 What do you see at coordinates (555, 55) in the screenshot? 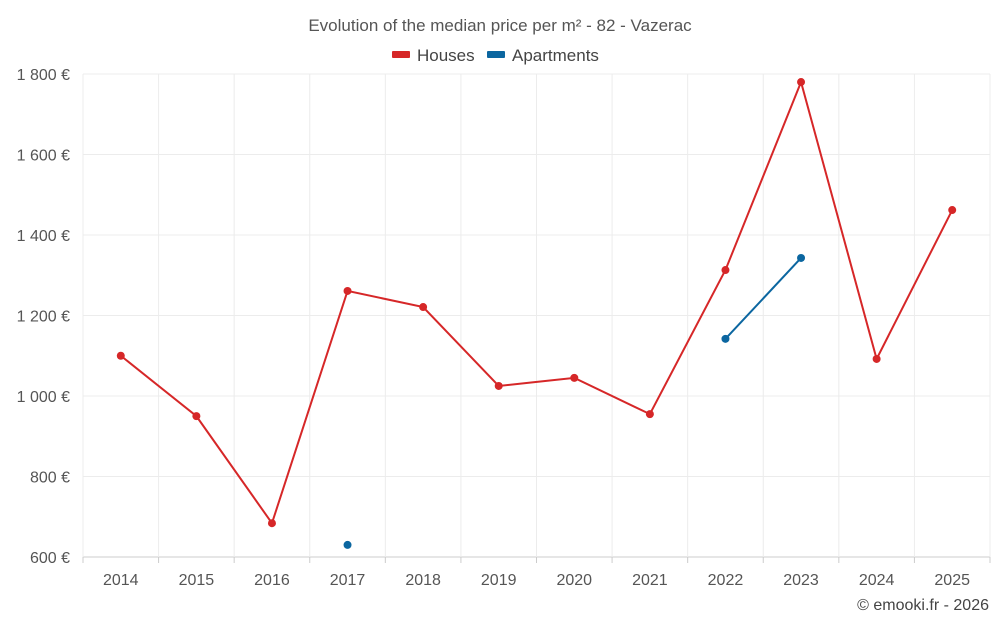
I see `legend-label-apartments: Apartments` at bounding box center [555, 55].